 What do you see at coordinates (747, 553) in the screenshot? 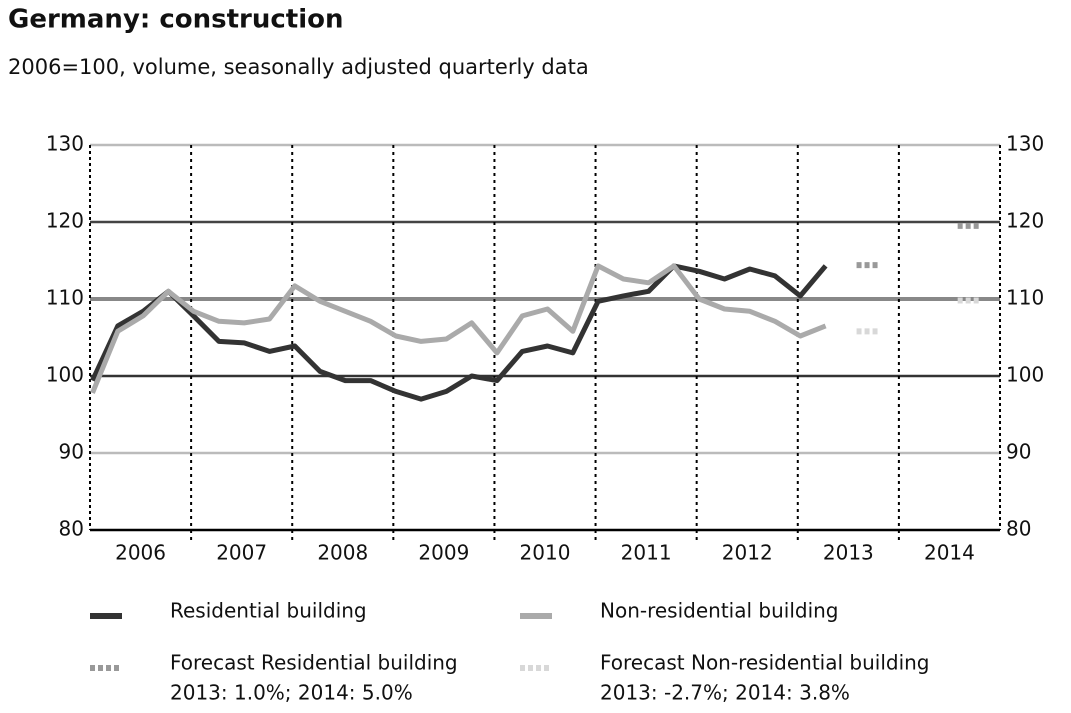
I see `x-tick-label: 2012` at bounding box center [747, 553].